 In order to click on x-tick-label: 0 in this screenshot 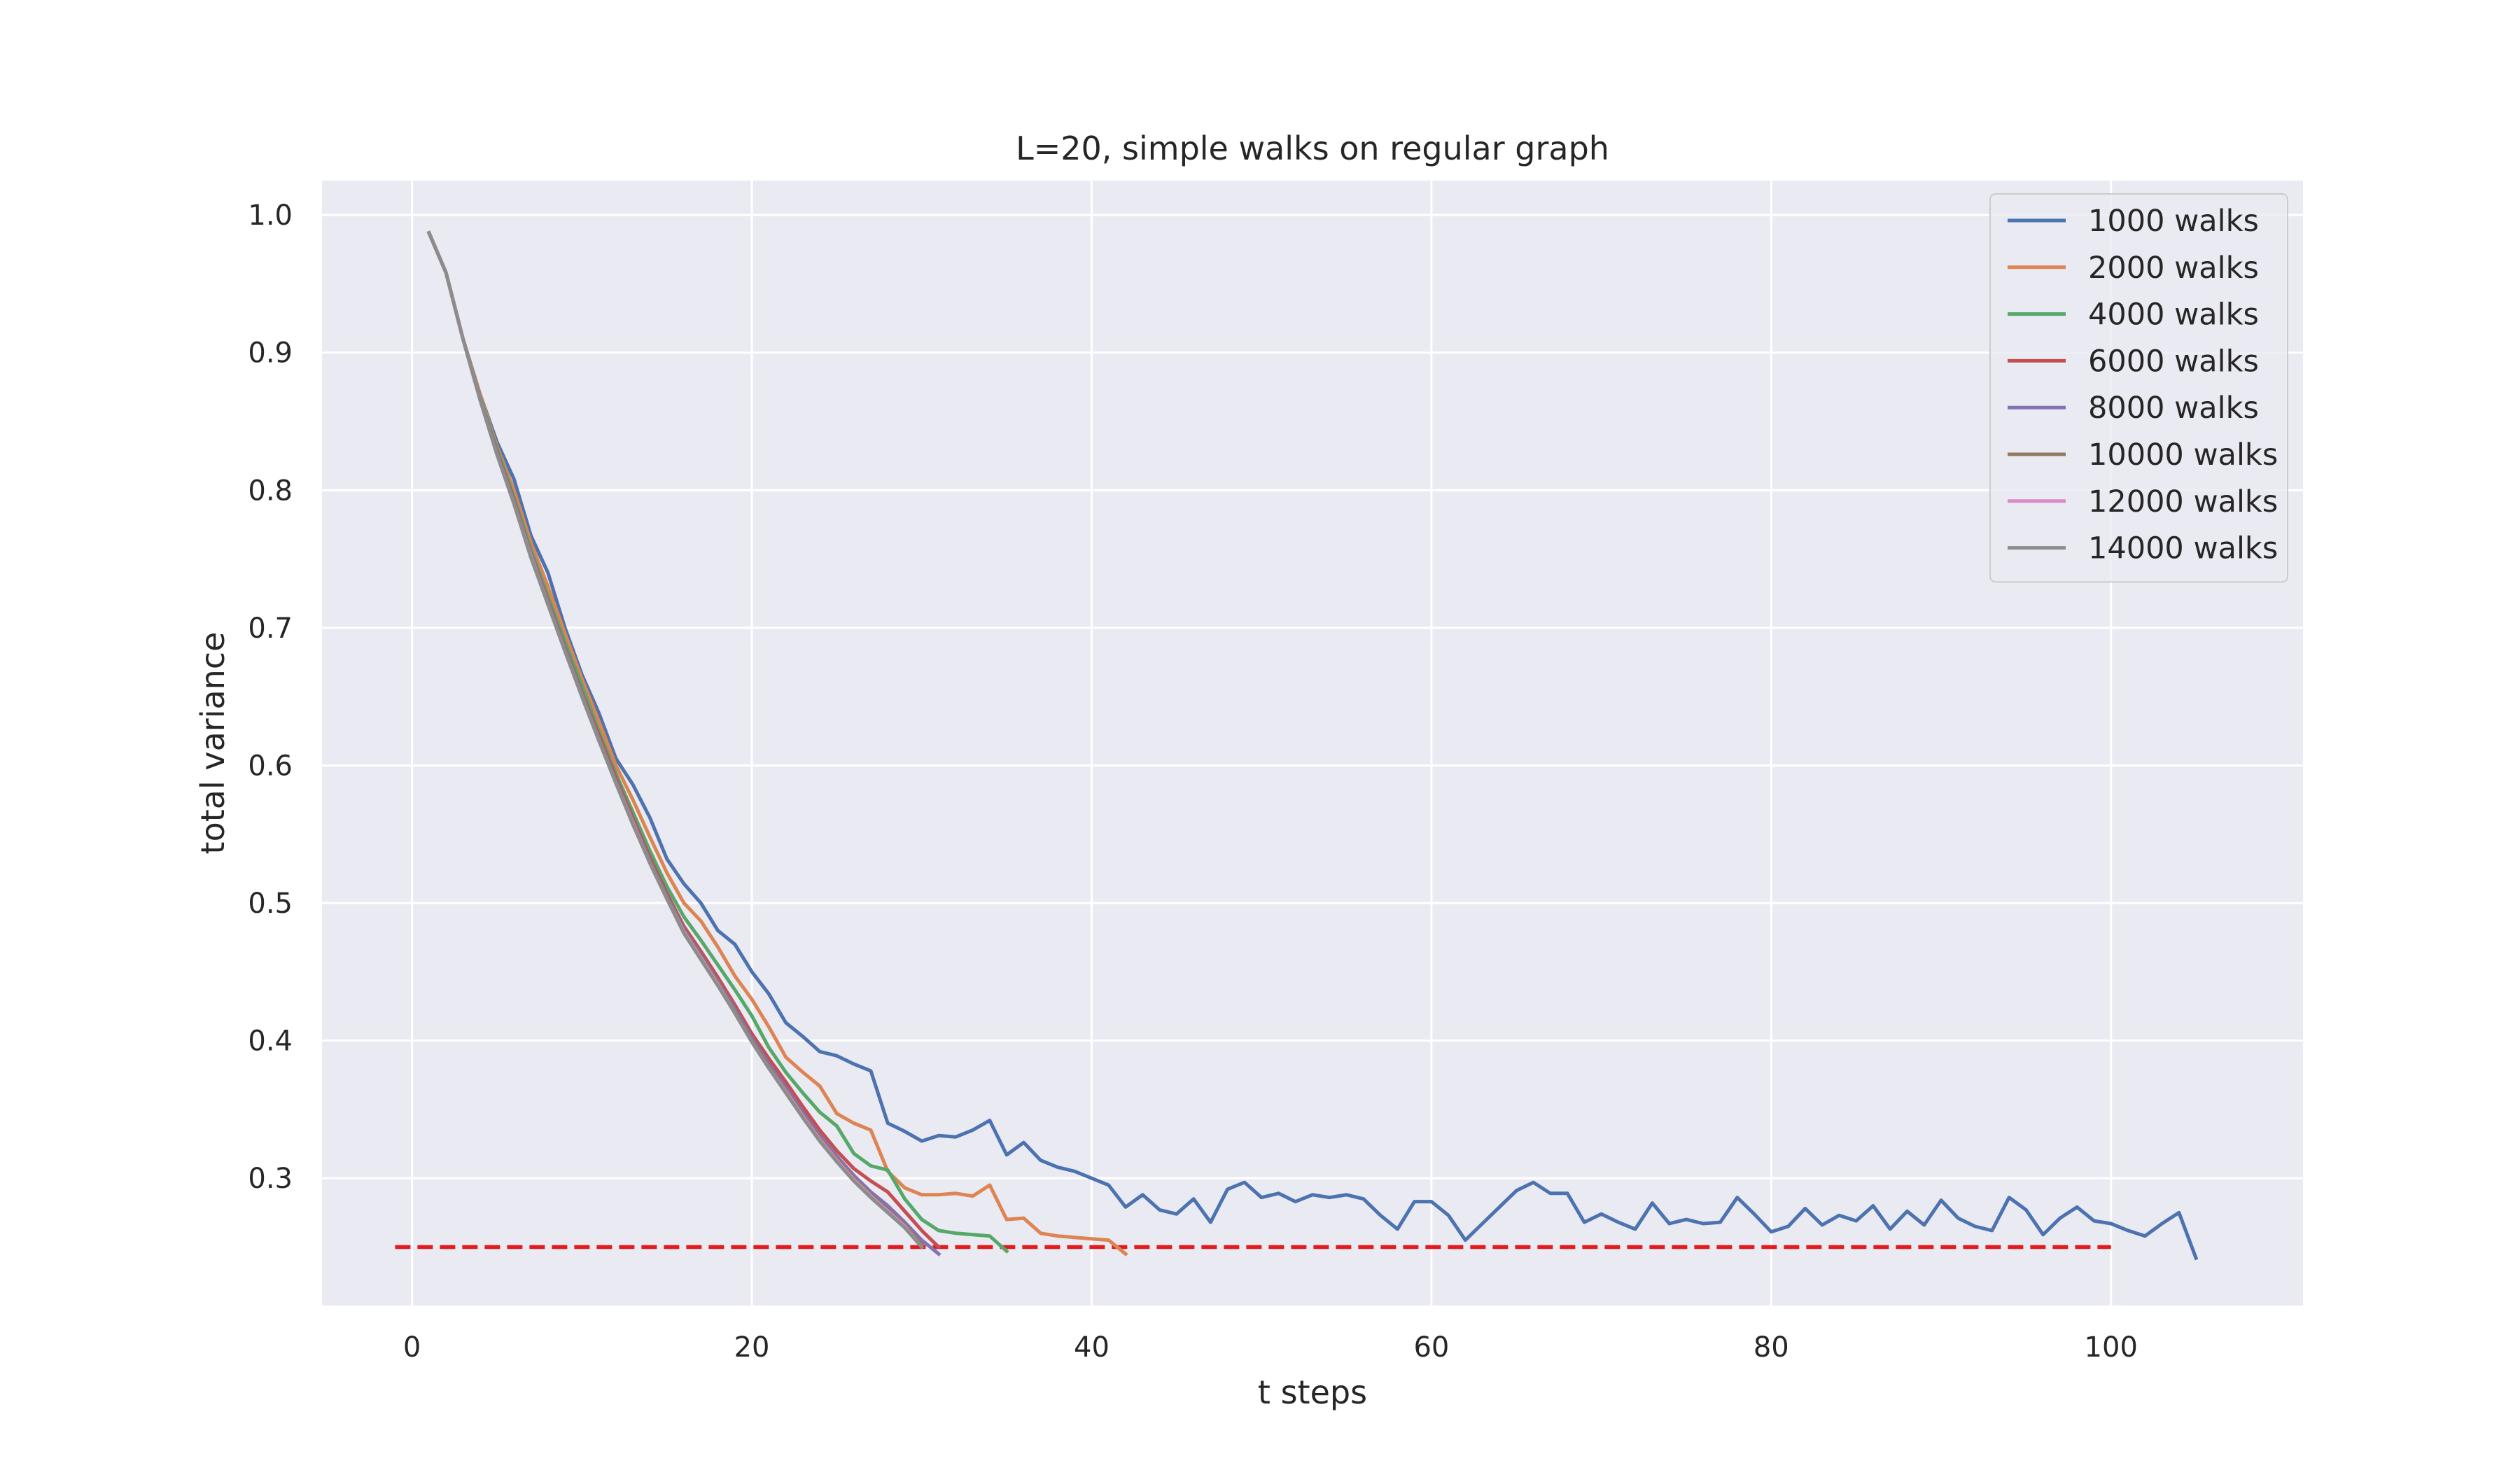, I will do `click(412, 1347)`.